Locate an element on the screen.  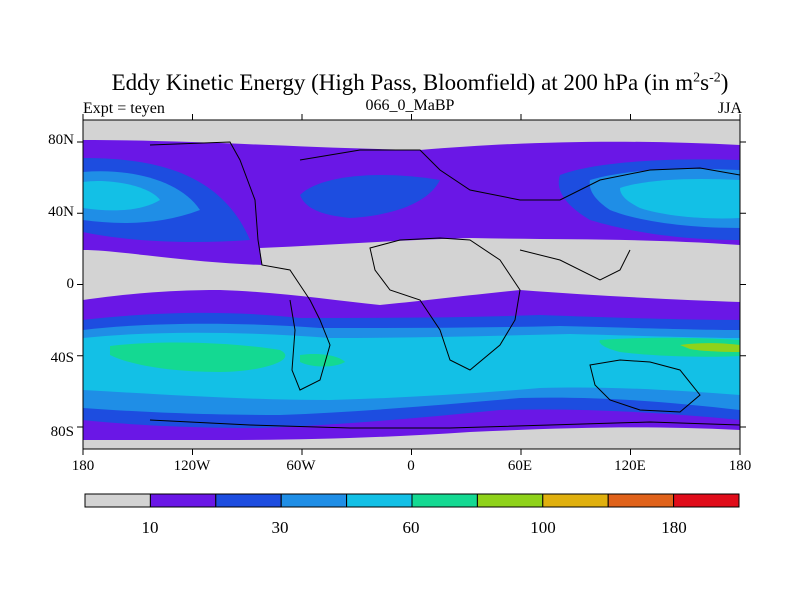
colorbar-label-180: 180 is located at coordinates (674, 527).